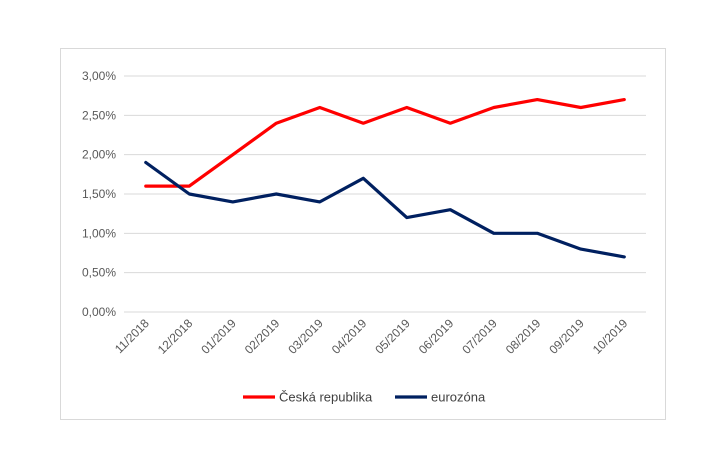 The height and width of the screenshot is (472, 728). I want to click on legend: Česká republika eurozóna, so click(364, 397).